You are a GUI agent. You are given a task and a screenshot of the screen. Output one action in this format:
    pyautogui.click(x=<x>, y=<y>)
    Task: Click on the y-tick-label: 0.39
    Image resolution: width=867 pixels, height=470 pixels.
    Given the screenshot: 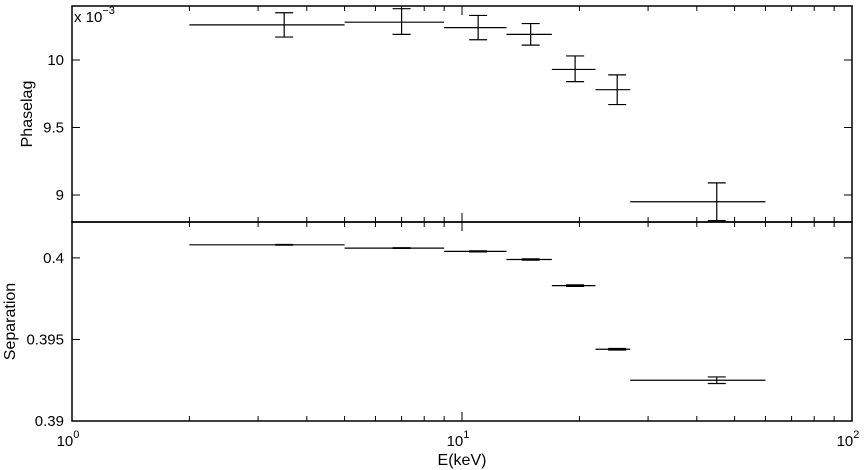 What is the action you would take?
    pyautogui.click(x=49, y=421)
    